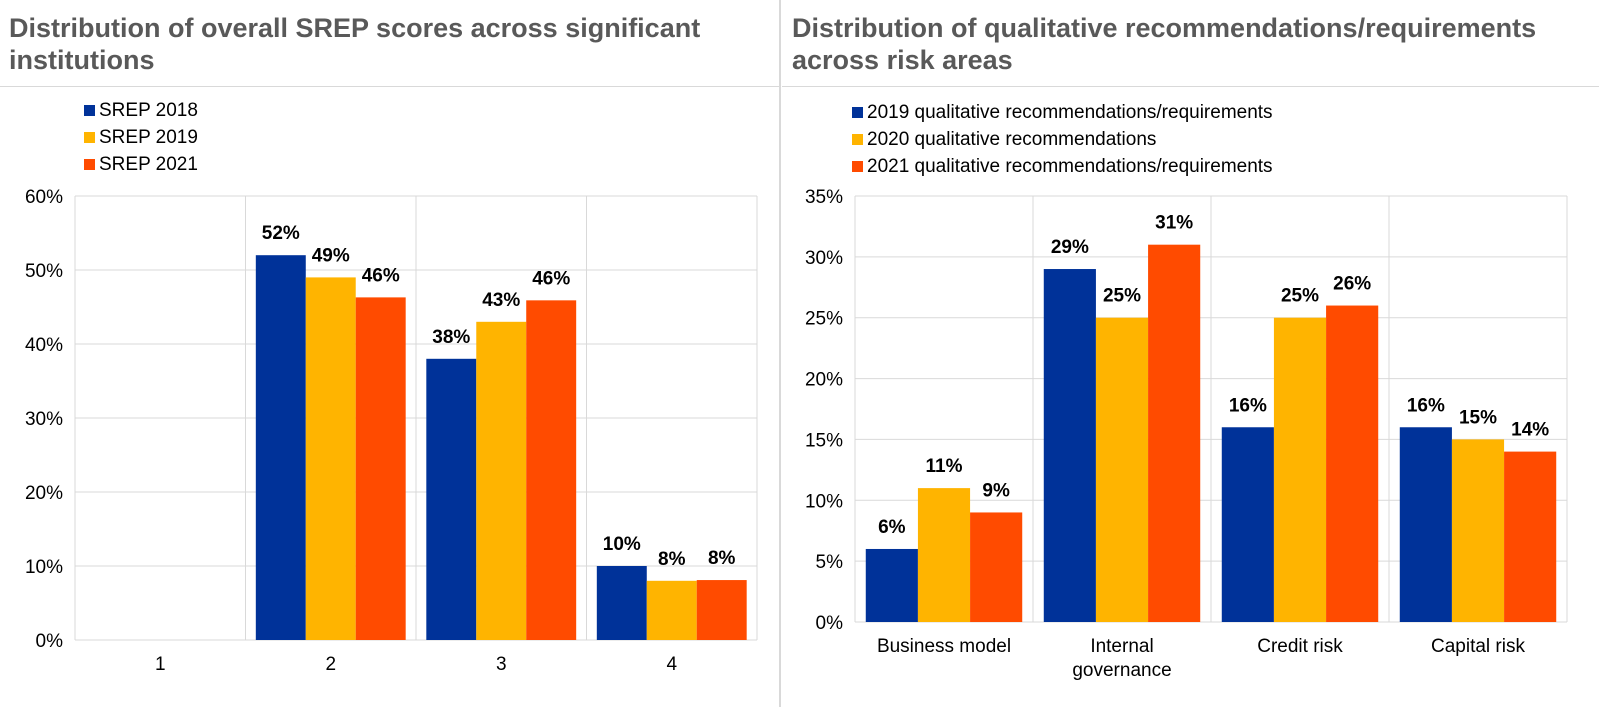 The image size is (1599, 707). I want to click on y-tick-label: 5%, so click(830, 562).